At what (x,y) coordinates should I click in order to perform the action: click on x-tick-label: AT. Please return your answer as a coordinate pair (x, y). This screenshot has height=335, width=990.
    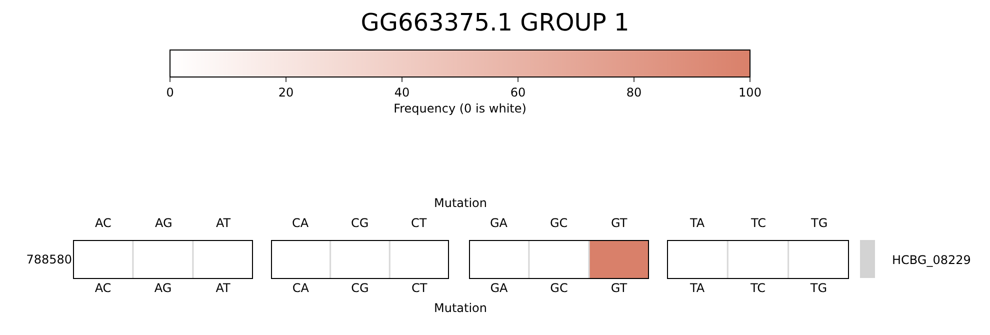
    Looking at the image, I should click on (224, 223).